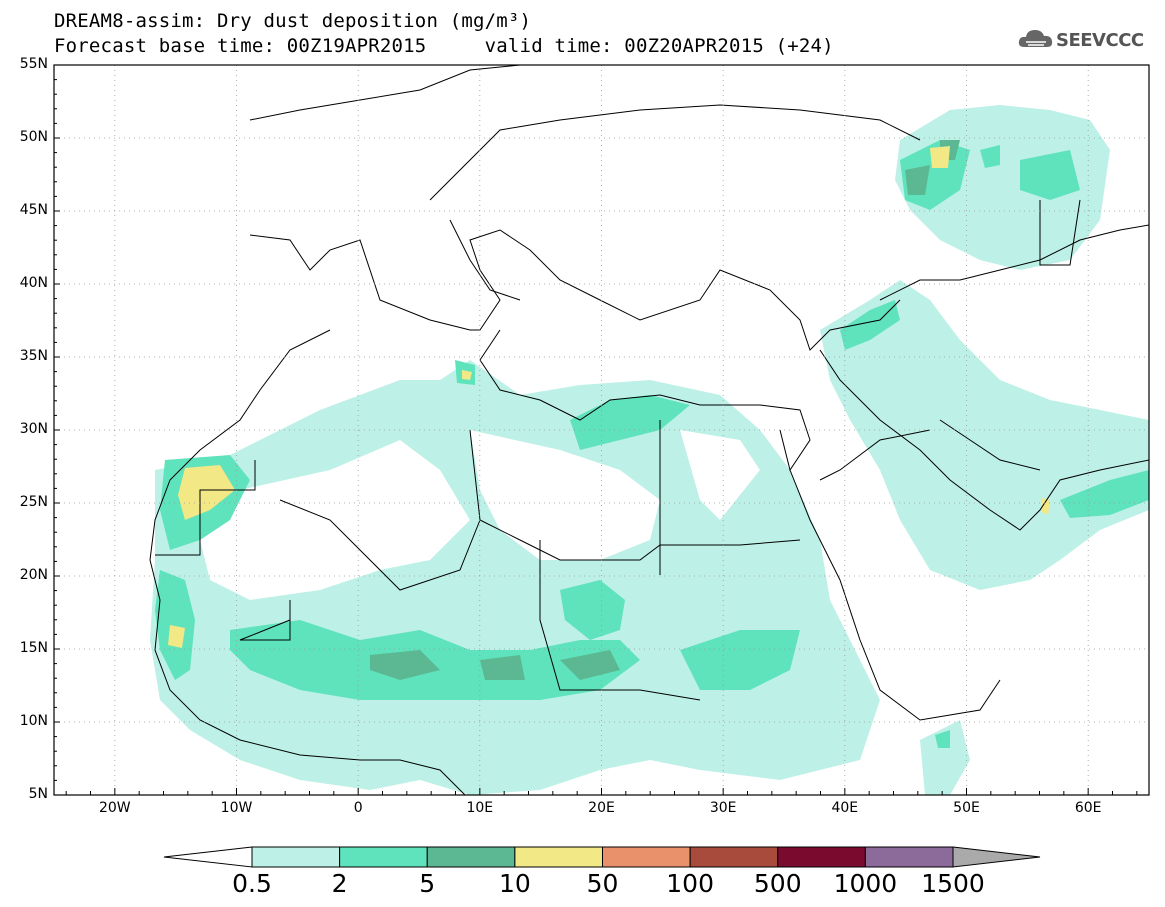  I want to click on seevccc-logo: SEEVCCC, so click(1085, 42).